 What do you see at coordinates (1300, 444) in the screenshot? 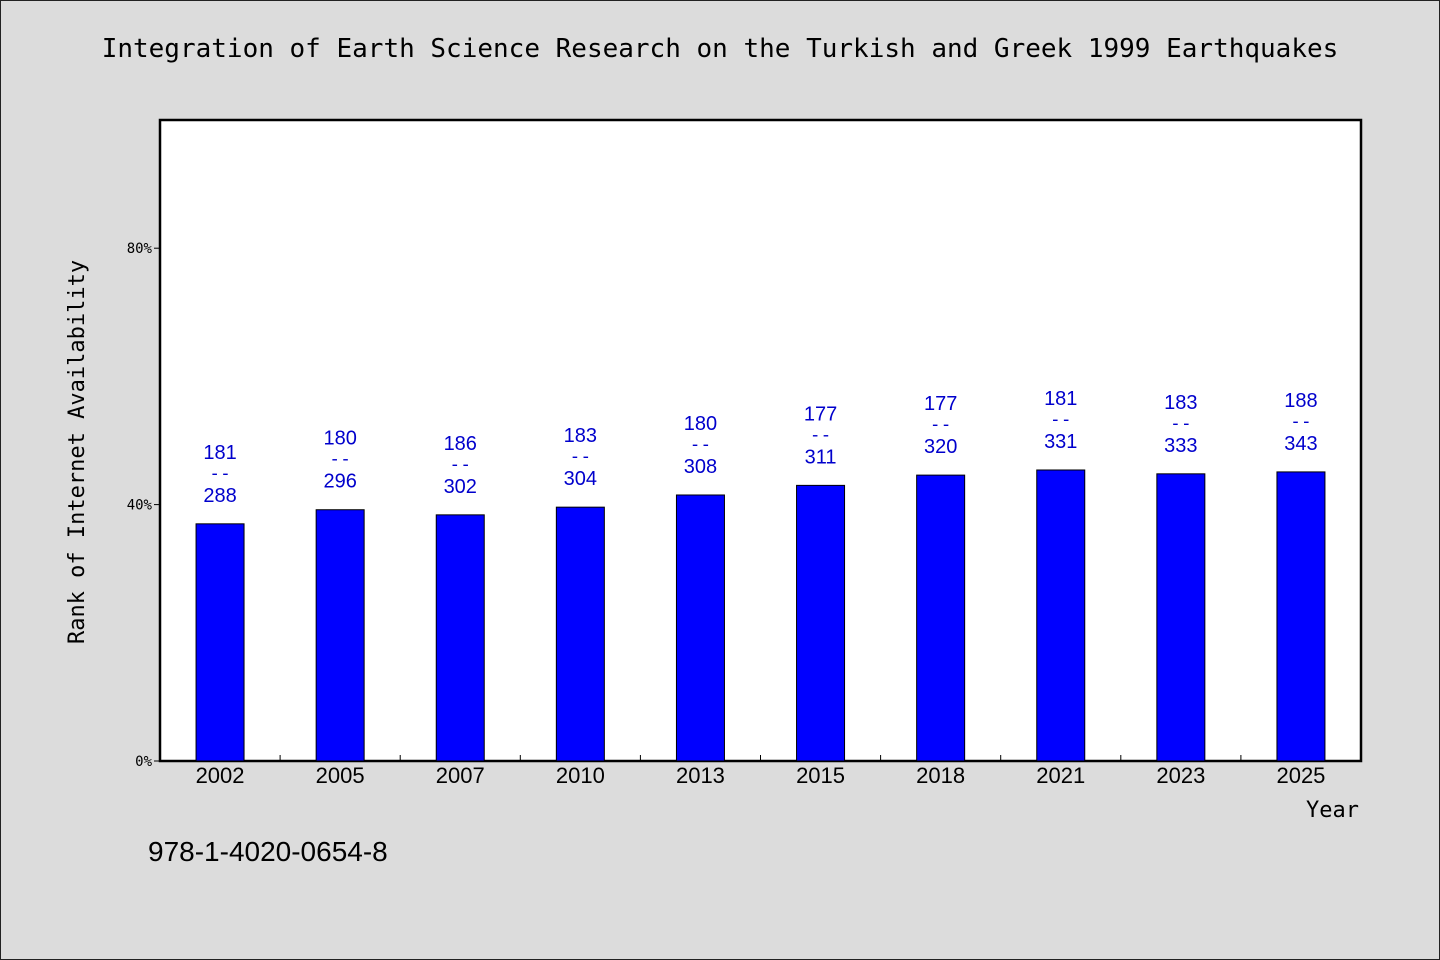
I see `bar-label-bottom: 343` at bounding box center [1300, 444].